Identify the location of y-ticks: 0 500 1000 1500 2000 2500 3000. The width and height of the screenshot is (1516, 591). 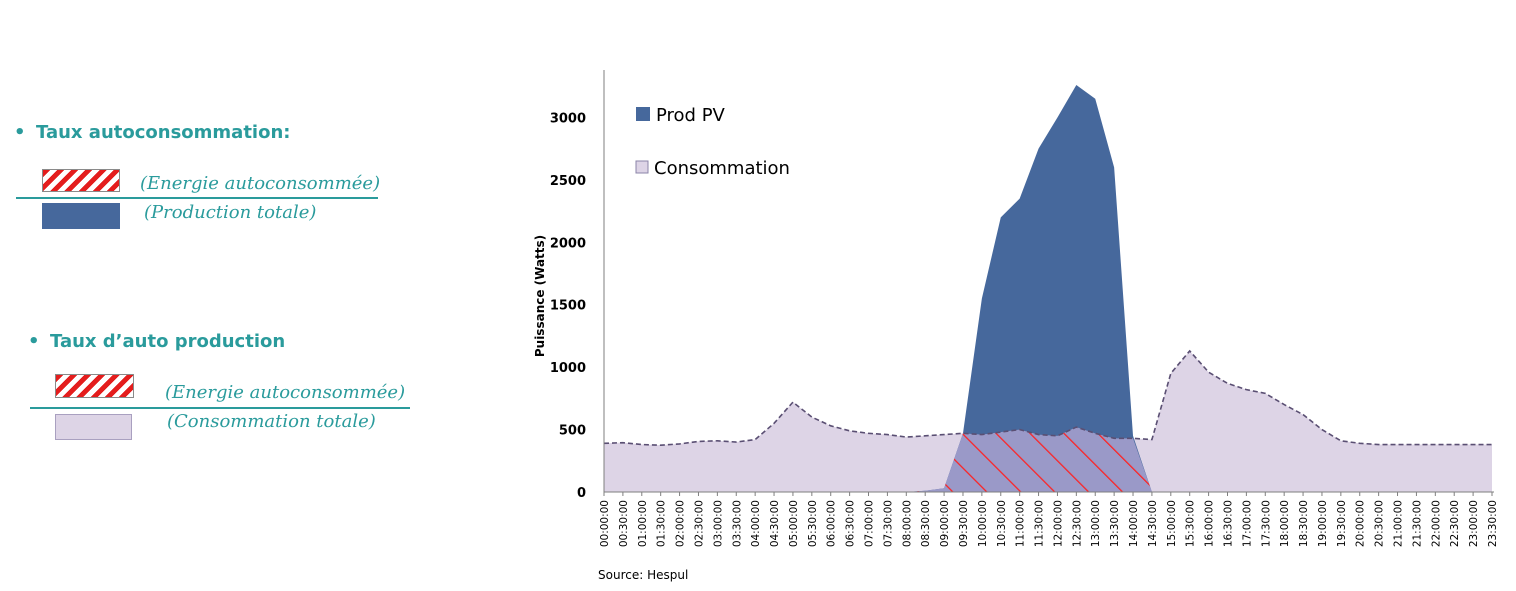
(568, 306).